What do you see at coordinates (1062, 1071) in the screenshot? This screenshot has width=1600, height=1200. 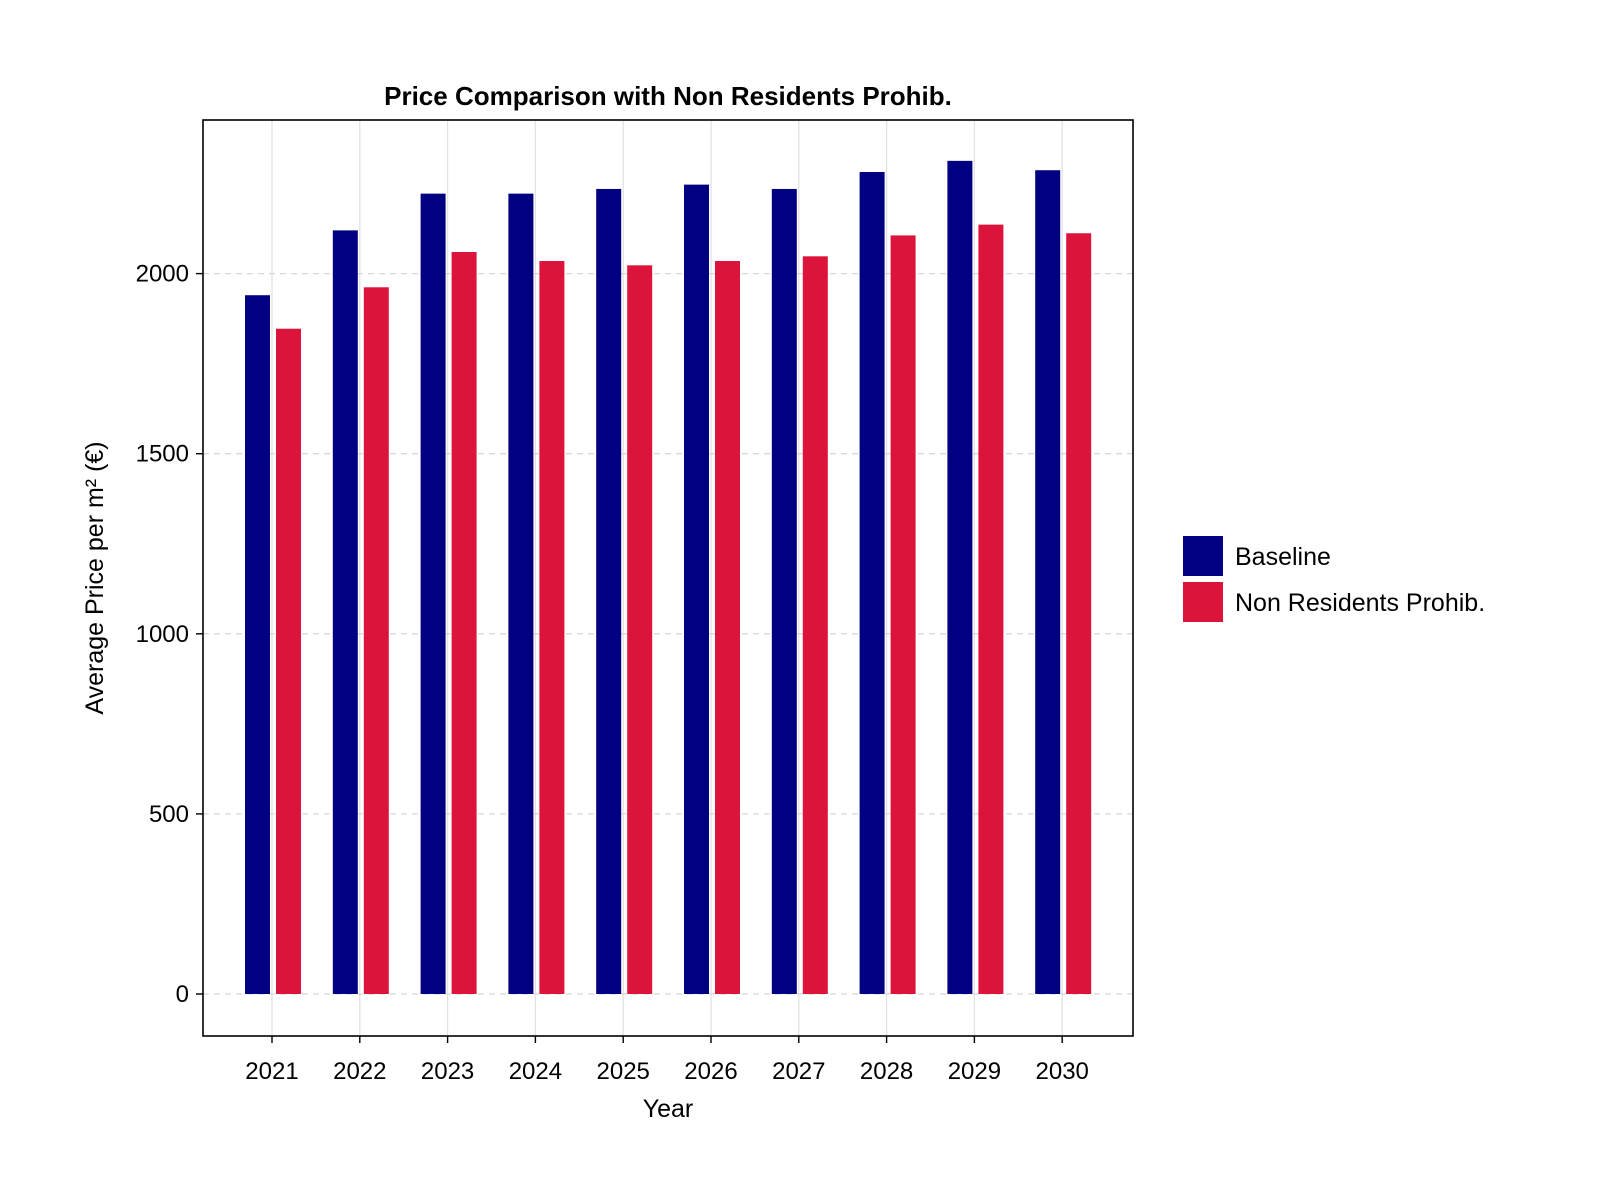 I see `x-tick-label: 2030` at bounding box center [1062, 1071].